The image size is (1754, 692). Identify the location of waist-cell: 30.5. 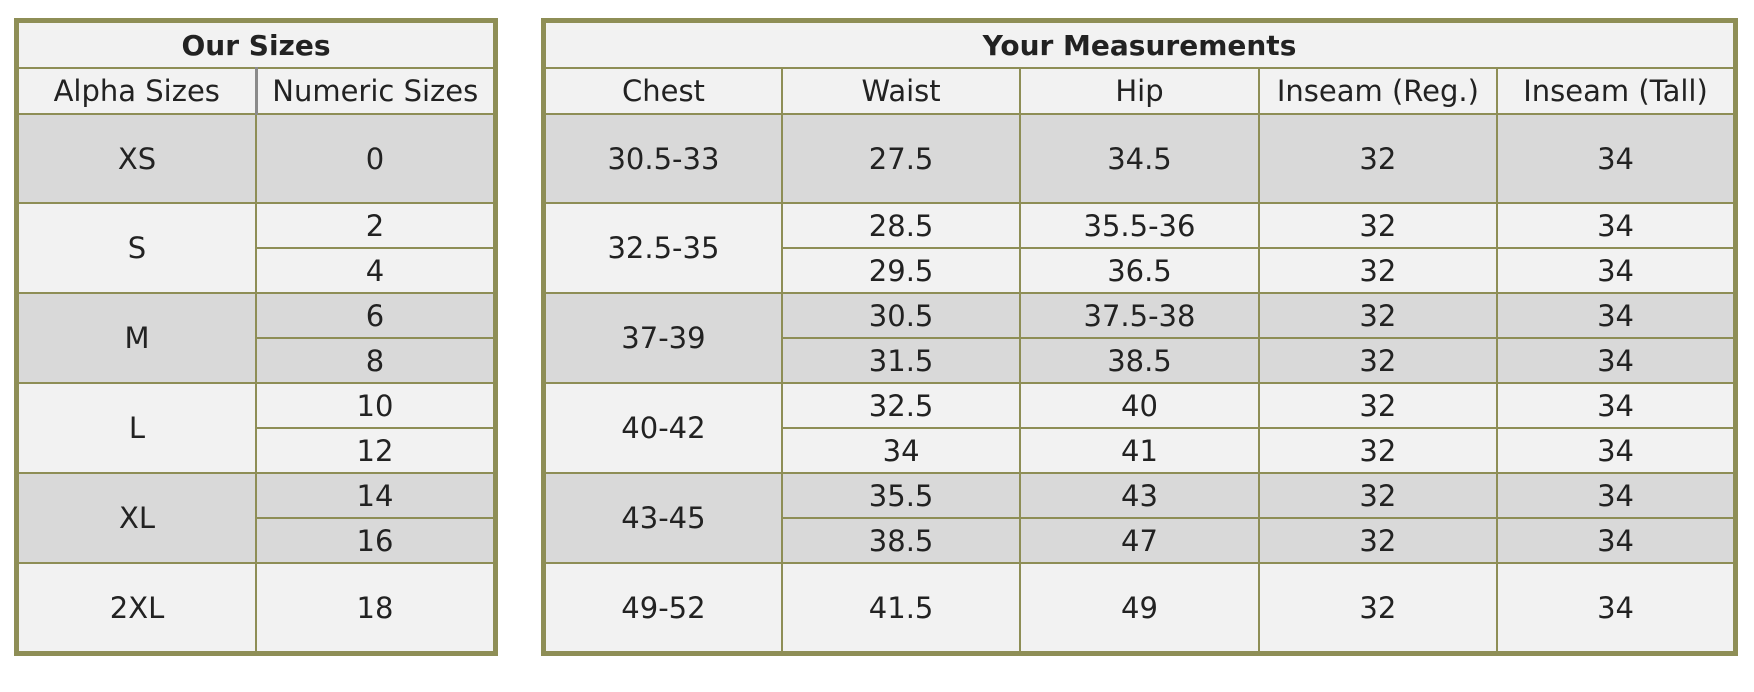
(901, 315).